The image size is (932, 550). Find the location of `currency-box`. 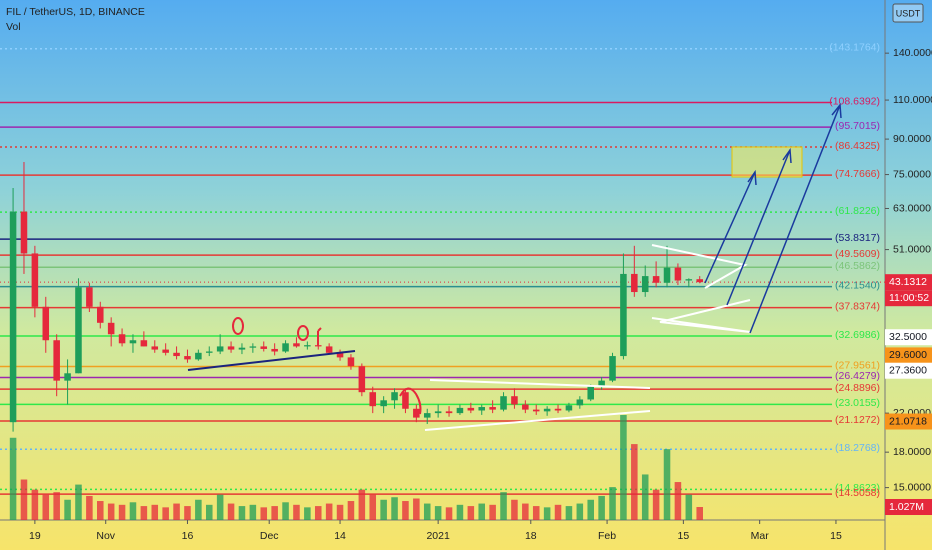

currency-box is located at coordinates (908, 13).